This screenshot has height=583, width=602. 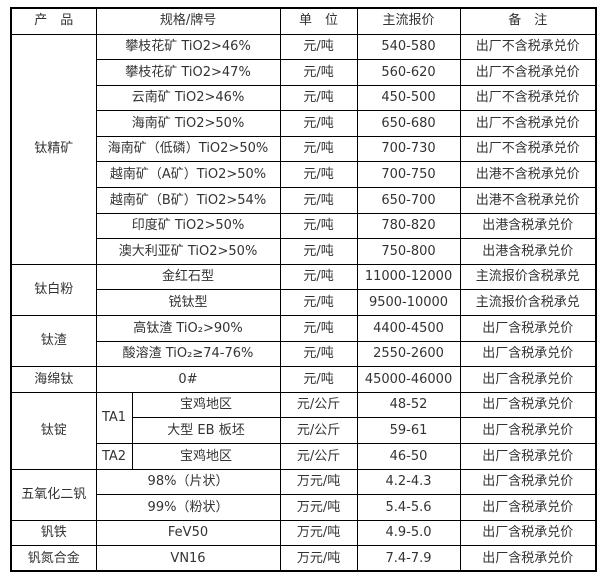 What do you see at coordinates (188, 251) in the screenshot?
I see `spec-cell: 澳大利亚矿 TiO2>50%` at bounding box center [188, 251].